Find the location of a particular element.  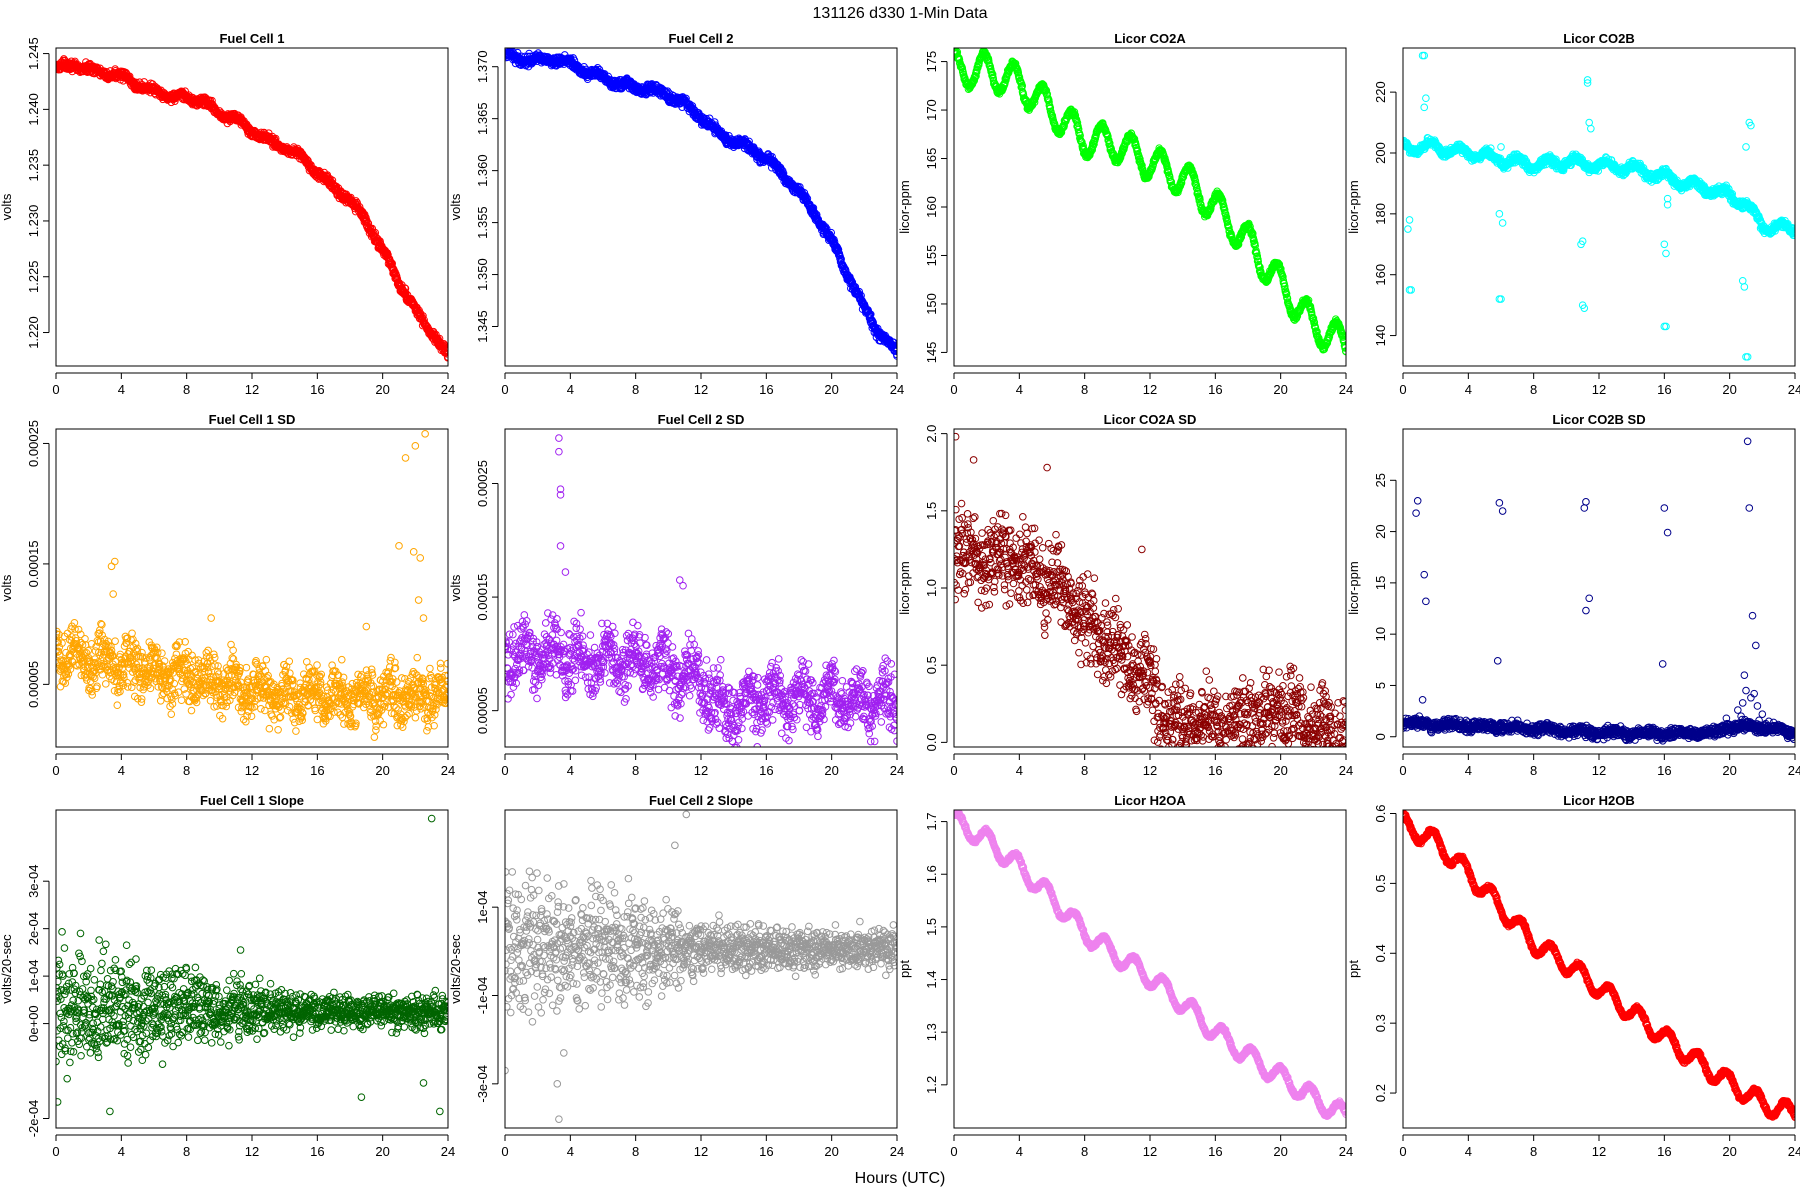

figure-title: 131126 d330 1-Min Data is located at coordinates (900, 13).